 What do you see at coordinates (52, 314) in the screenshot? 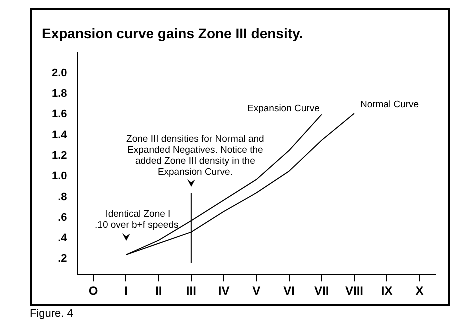
I see `text: Figure. 4` at bounding box center [52, 314].